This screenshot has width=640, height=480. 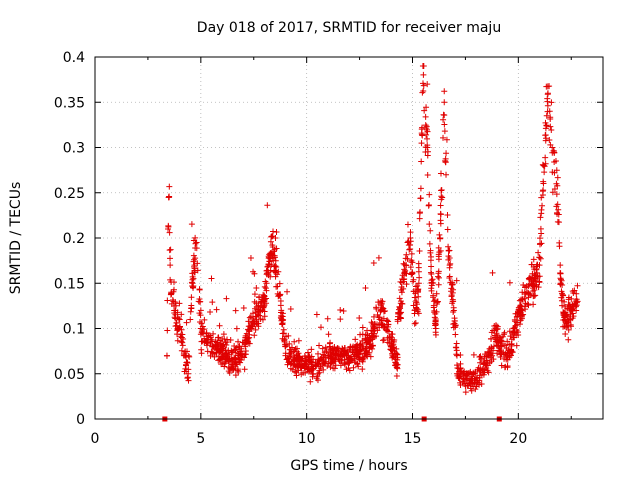 I want to click on x-axis-label: GPS time / hours, so click(x=348, y=466).